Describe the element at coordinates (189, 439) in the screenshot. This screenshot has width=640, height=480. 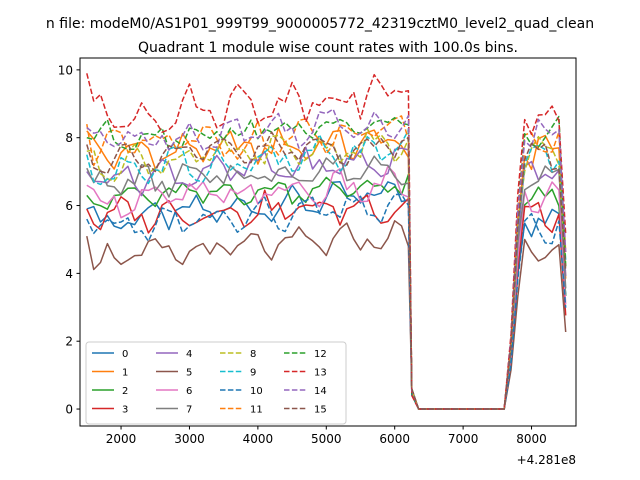
I see `x-tick-label: 3000` at that location.